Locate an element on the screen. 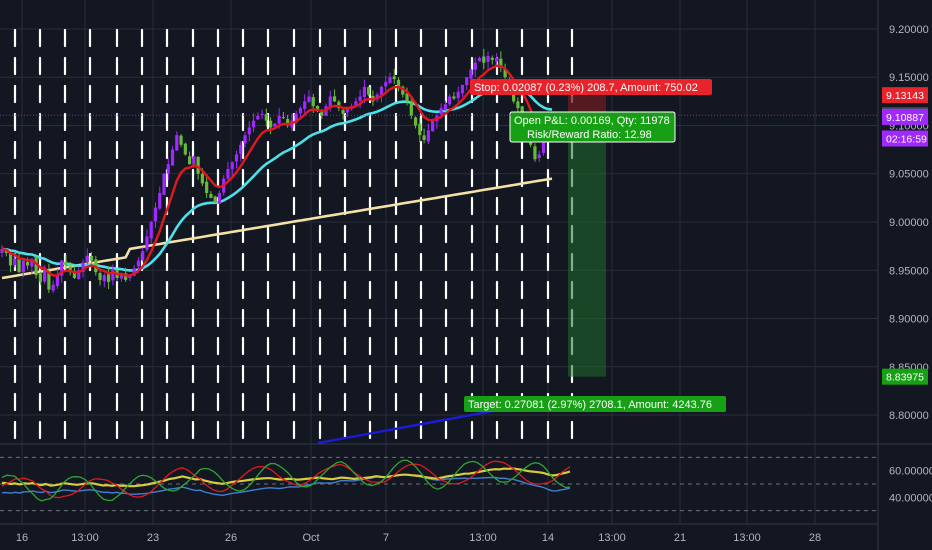  oscillator-axis: 60.00000 40.00000 is located at coordinates (910, 485).